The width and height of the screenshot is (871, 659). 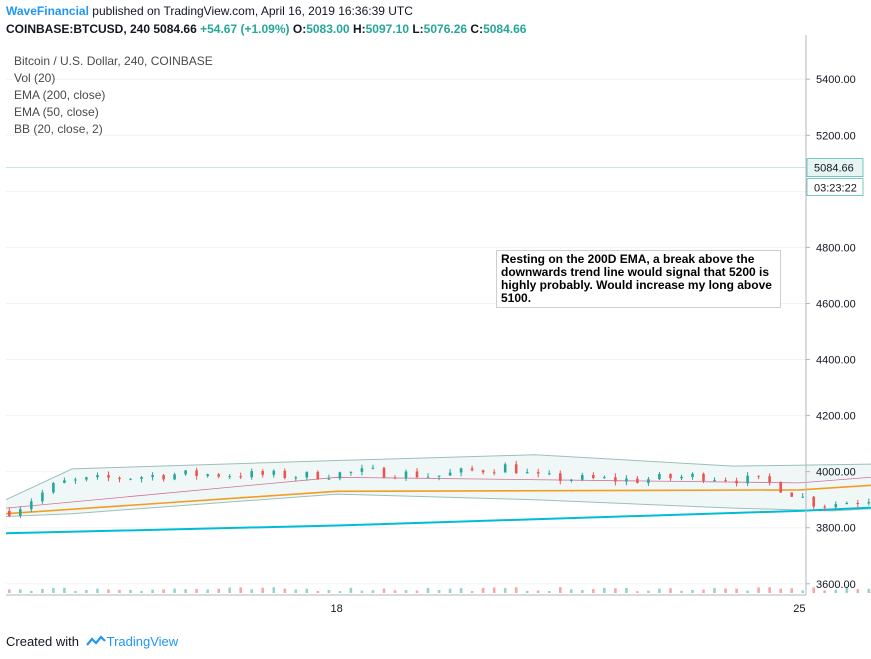 I want to click on tradingview-logo-icon, so click(x=95, y=640).